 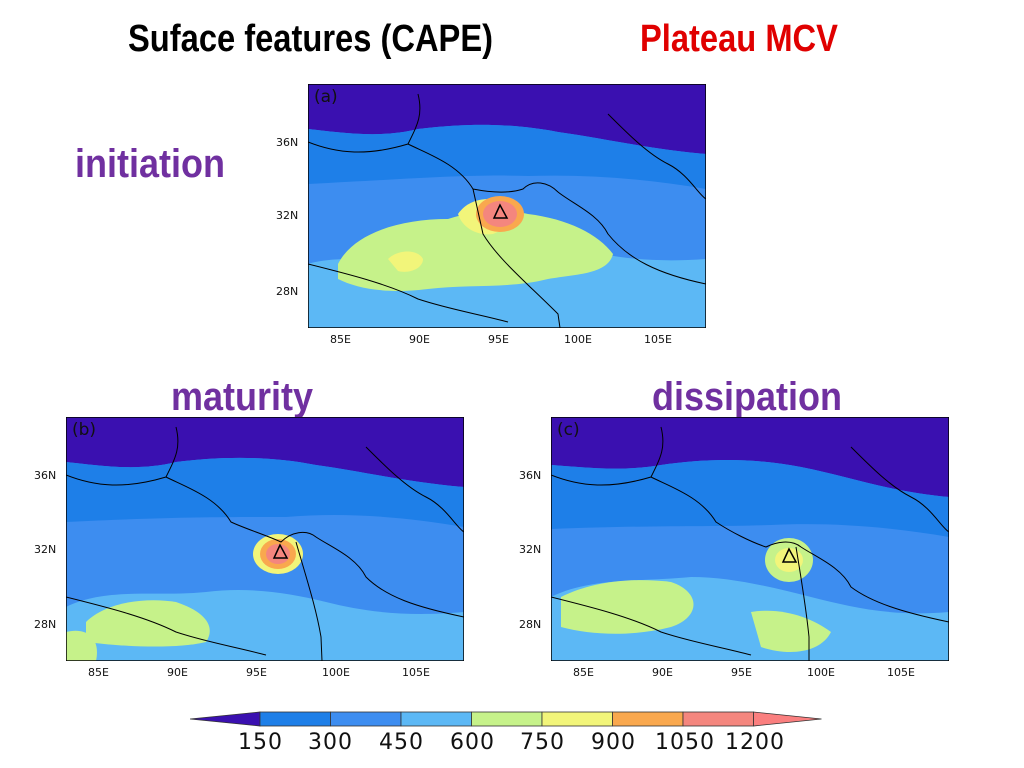 I want to click on colorbar-label: 300, so click(x=330, y=742).